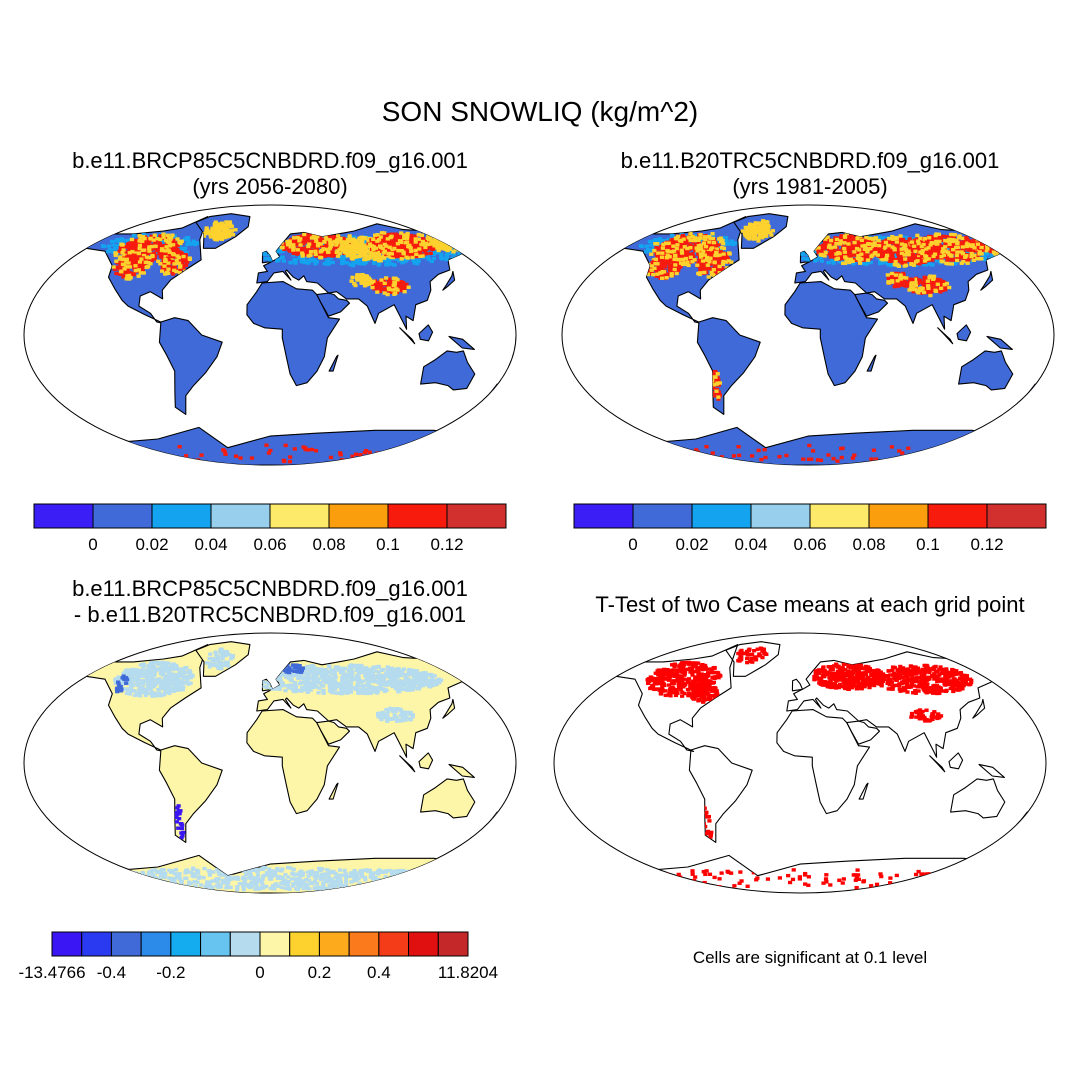 The image size is (1080, 1080). Describe the element at coordinates (810, 957) in the screenshot. I see `significance-note: Cells are significant at 0.1 level` at that location.